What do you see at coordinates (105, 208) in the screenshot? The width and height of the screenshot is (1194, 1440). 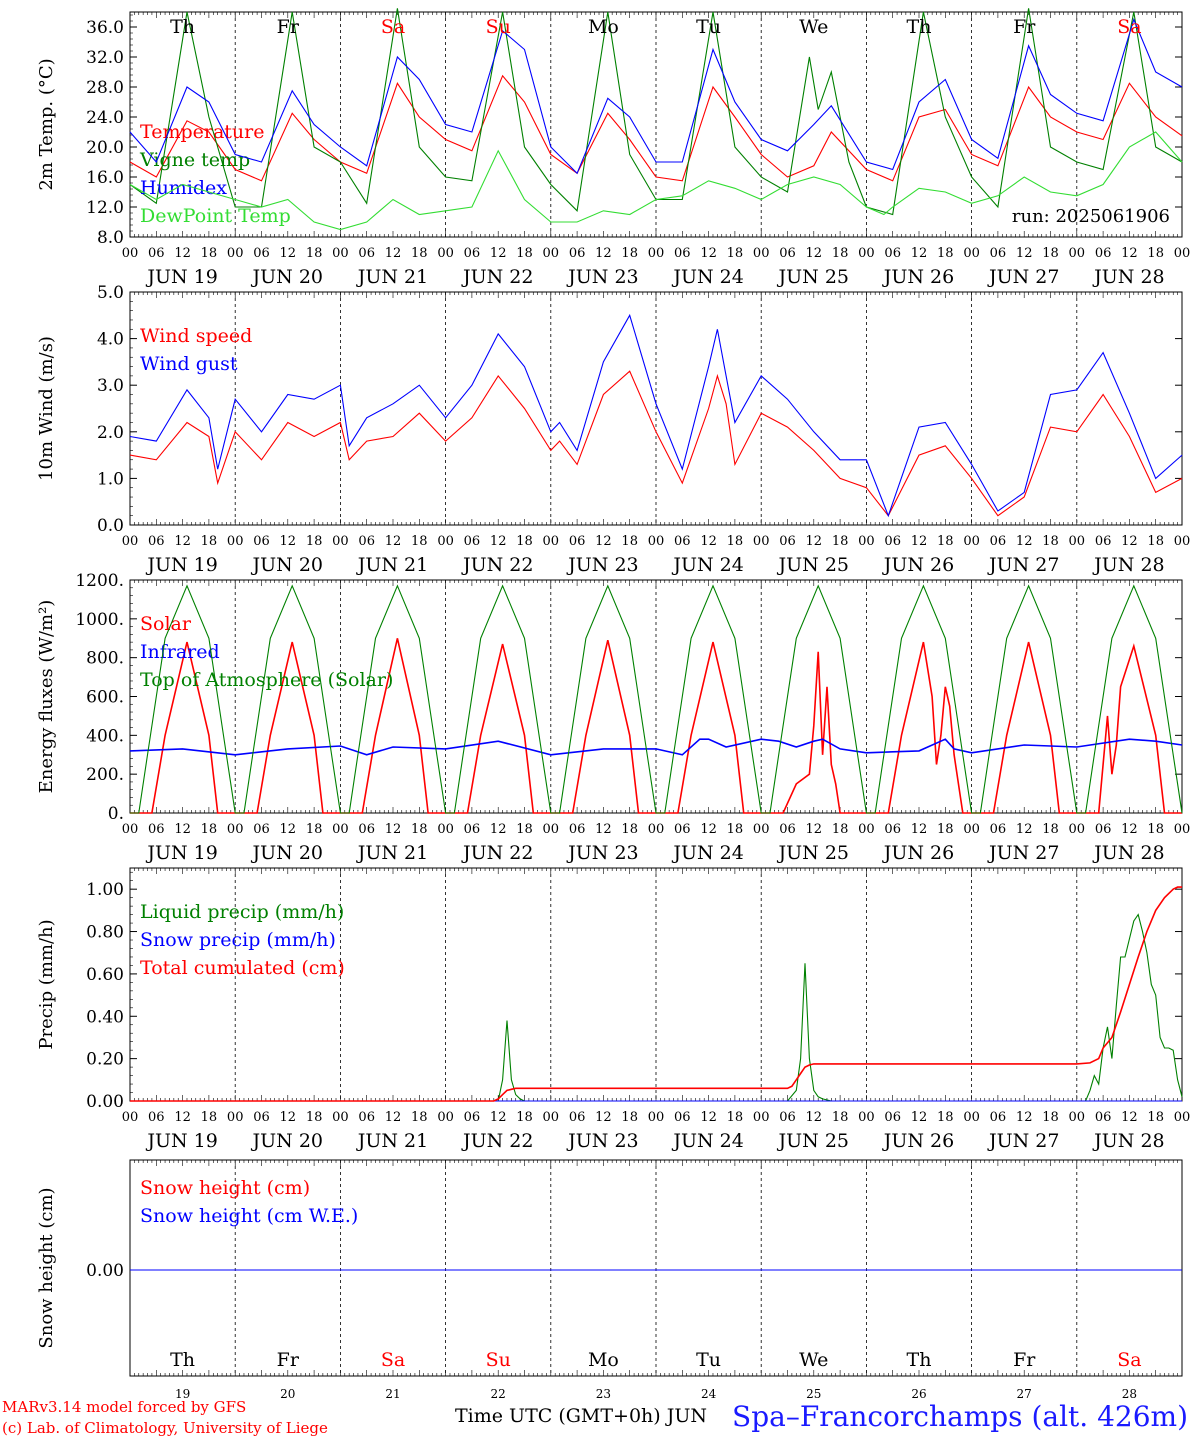 I see `y-tick-label: 12.0` at bounding box center [105, 208].